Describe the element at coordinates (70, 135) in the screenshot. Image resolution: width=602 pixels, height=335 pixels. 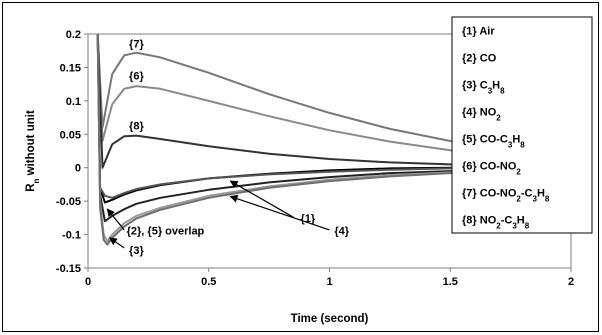
I see `y-tick-label: 0.05` at that location.